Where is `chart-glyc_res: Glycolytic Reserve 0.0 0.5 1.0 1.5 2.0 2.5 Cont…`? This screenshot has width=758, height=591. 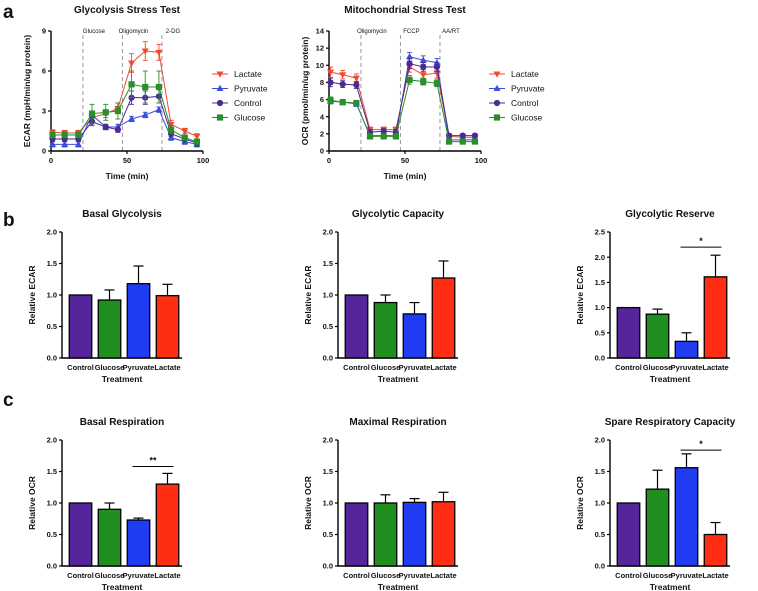
chart-glyc_res: Glycolytic Reserve 0.0 0.5 1.0 1.5 2.0 2.5 Cont… is located at coordinates (652, 296).